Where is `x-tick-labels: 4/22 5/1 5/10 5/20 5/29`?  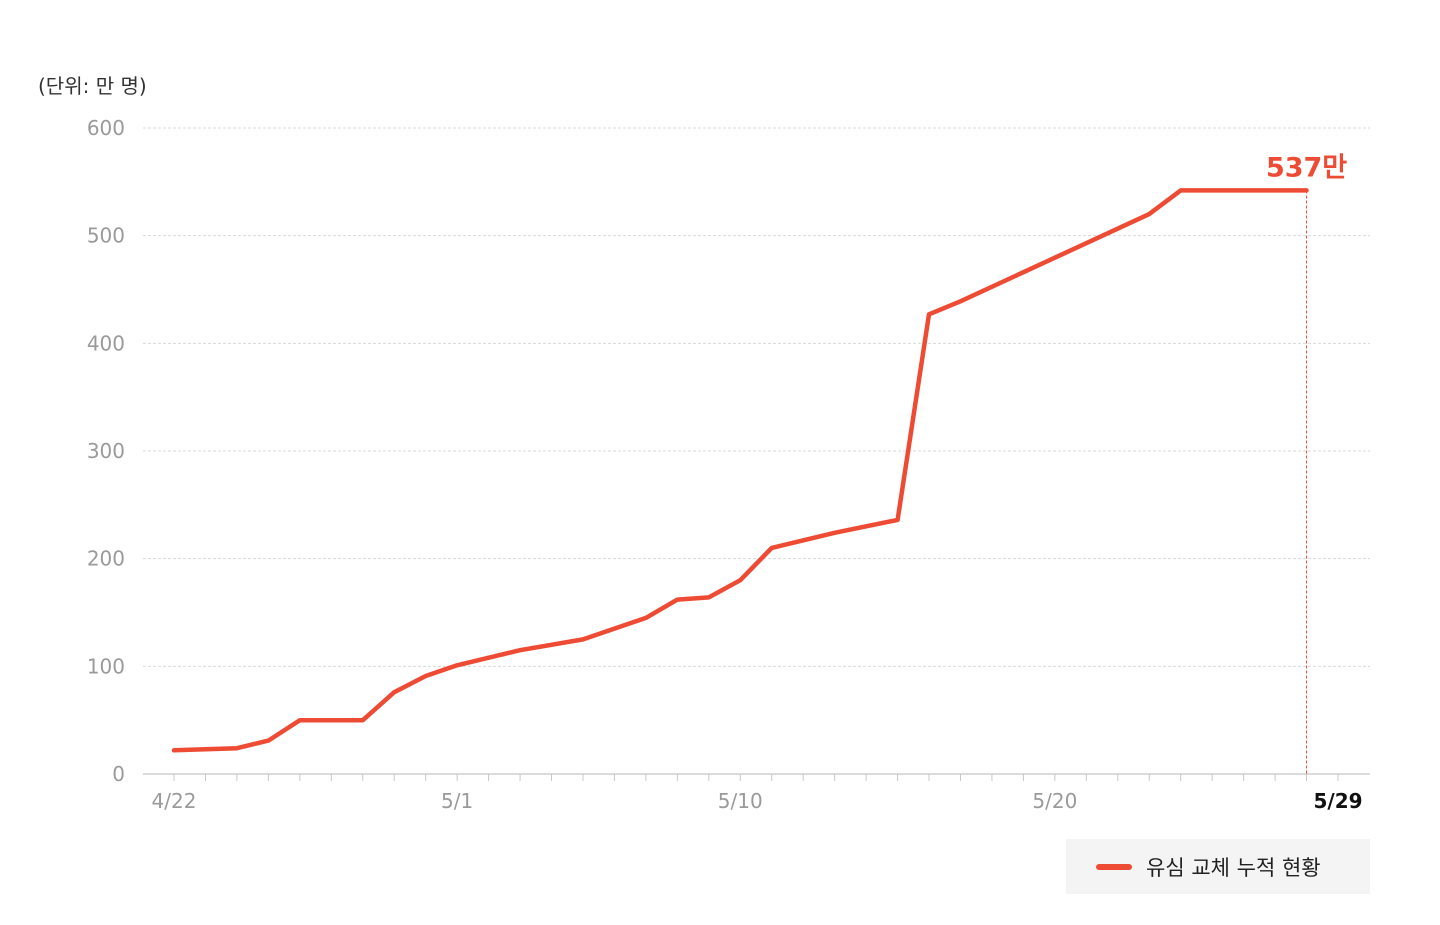 x-tick-labels: 4/22 5/1 5/10 5/20 5/29 is located at coordinates (757, 801).